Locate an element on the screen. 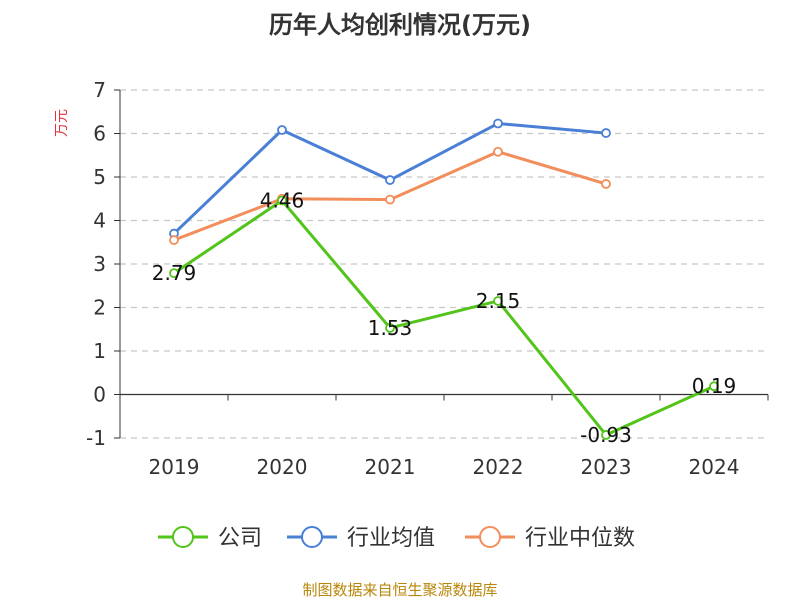 This screenshot has width=800, height=600. data-label-1: 4.46 is located at coordinates (282, 200).